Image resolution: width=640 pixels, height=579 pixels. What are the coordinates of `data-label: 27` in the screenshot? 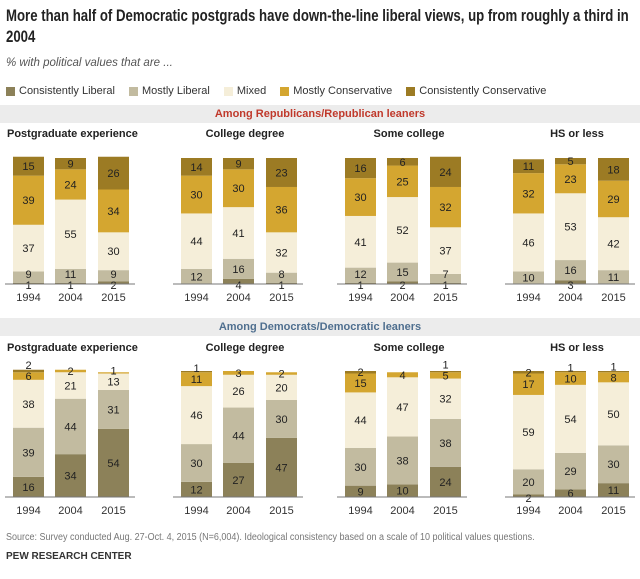 It's located at (238, 481).